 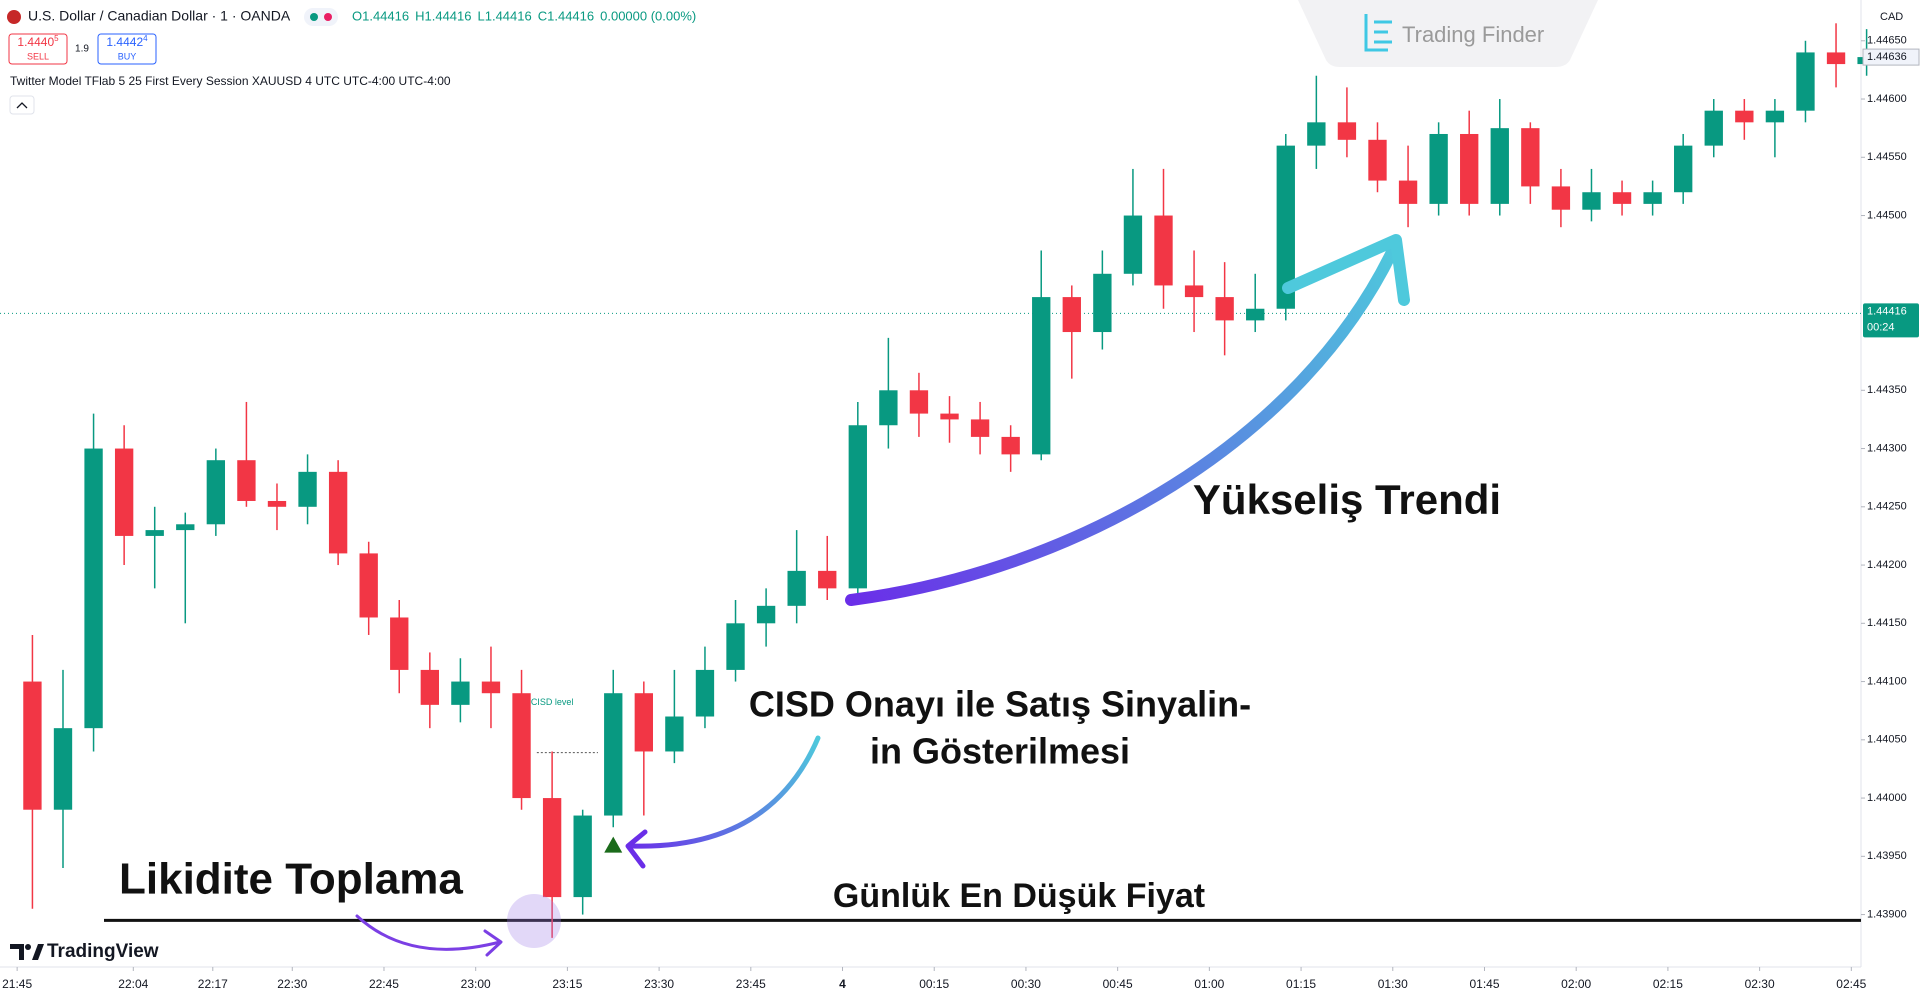 What do you see at coordinates (1887, 507) in the screenshot?
I see `y-tick-label: 1.44250` at bounding box center [1887, 507].